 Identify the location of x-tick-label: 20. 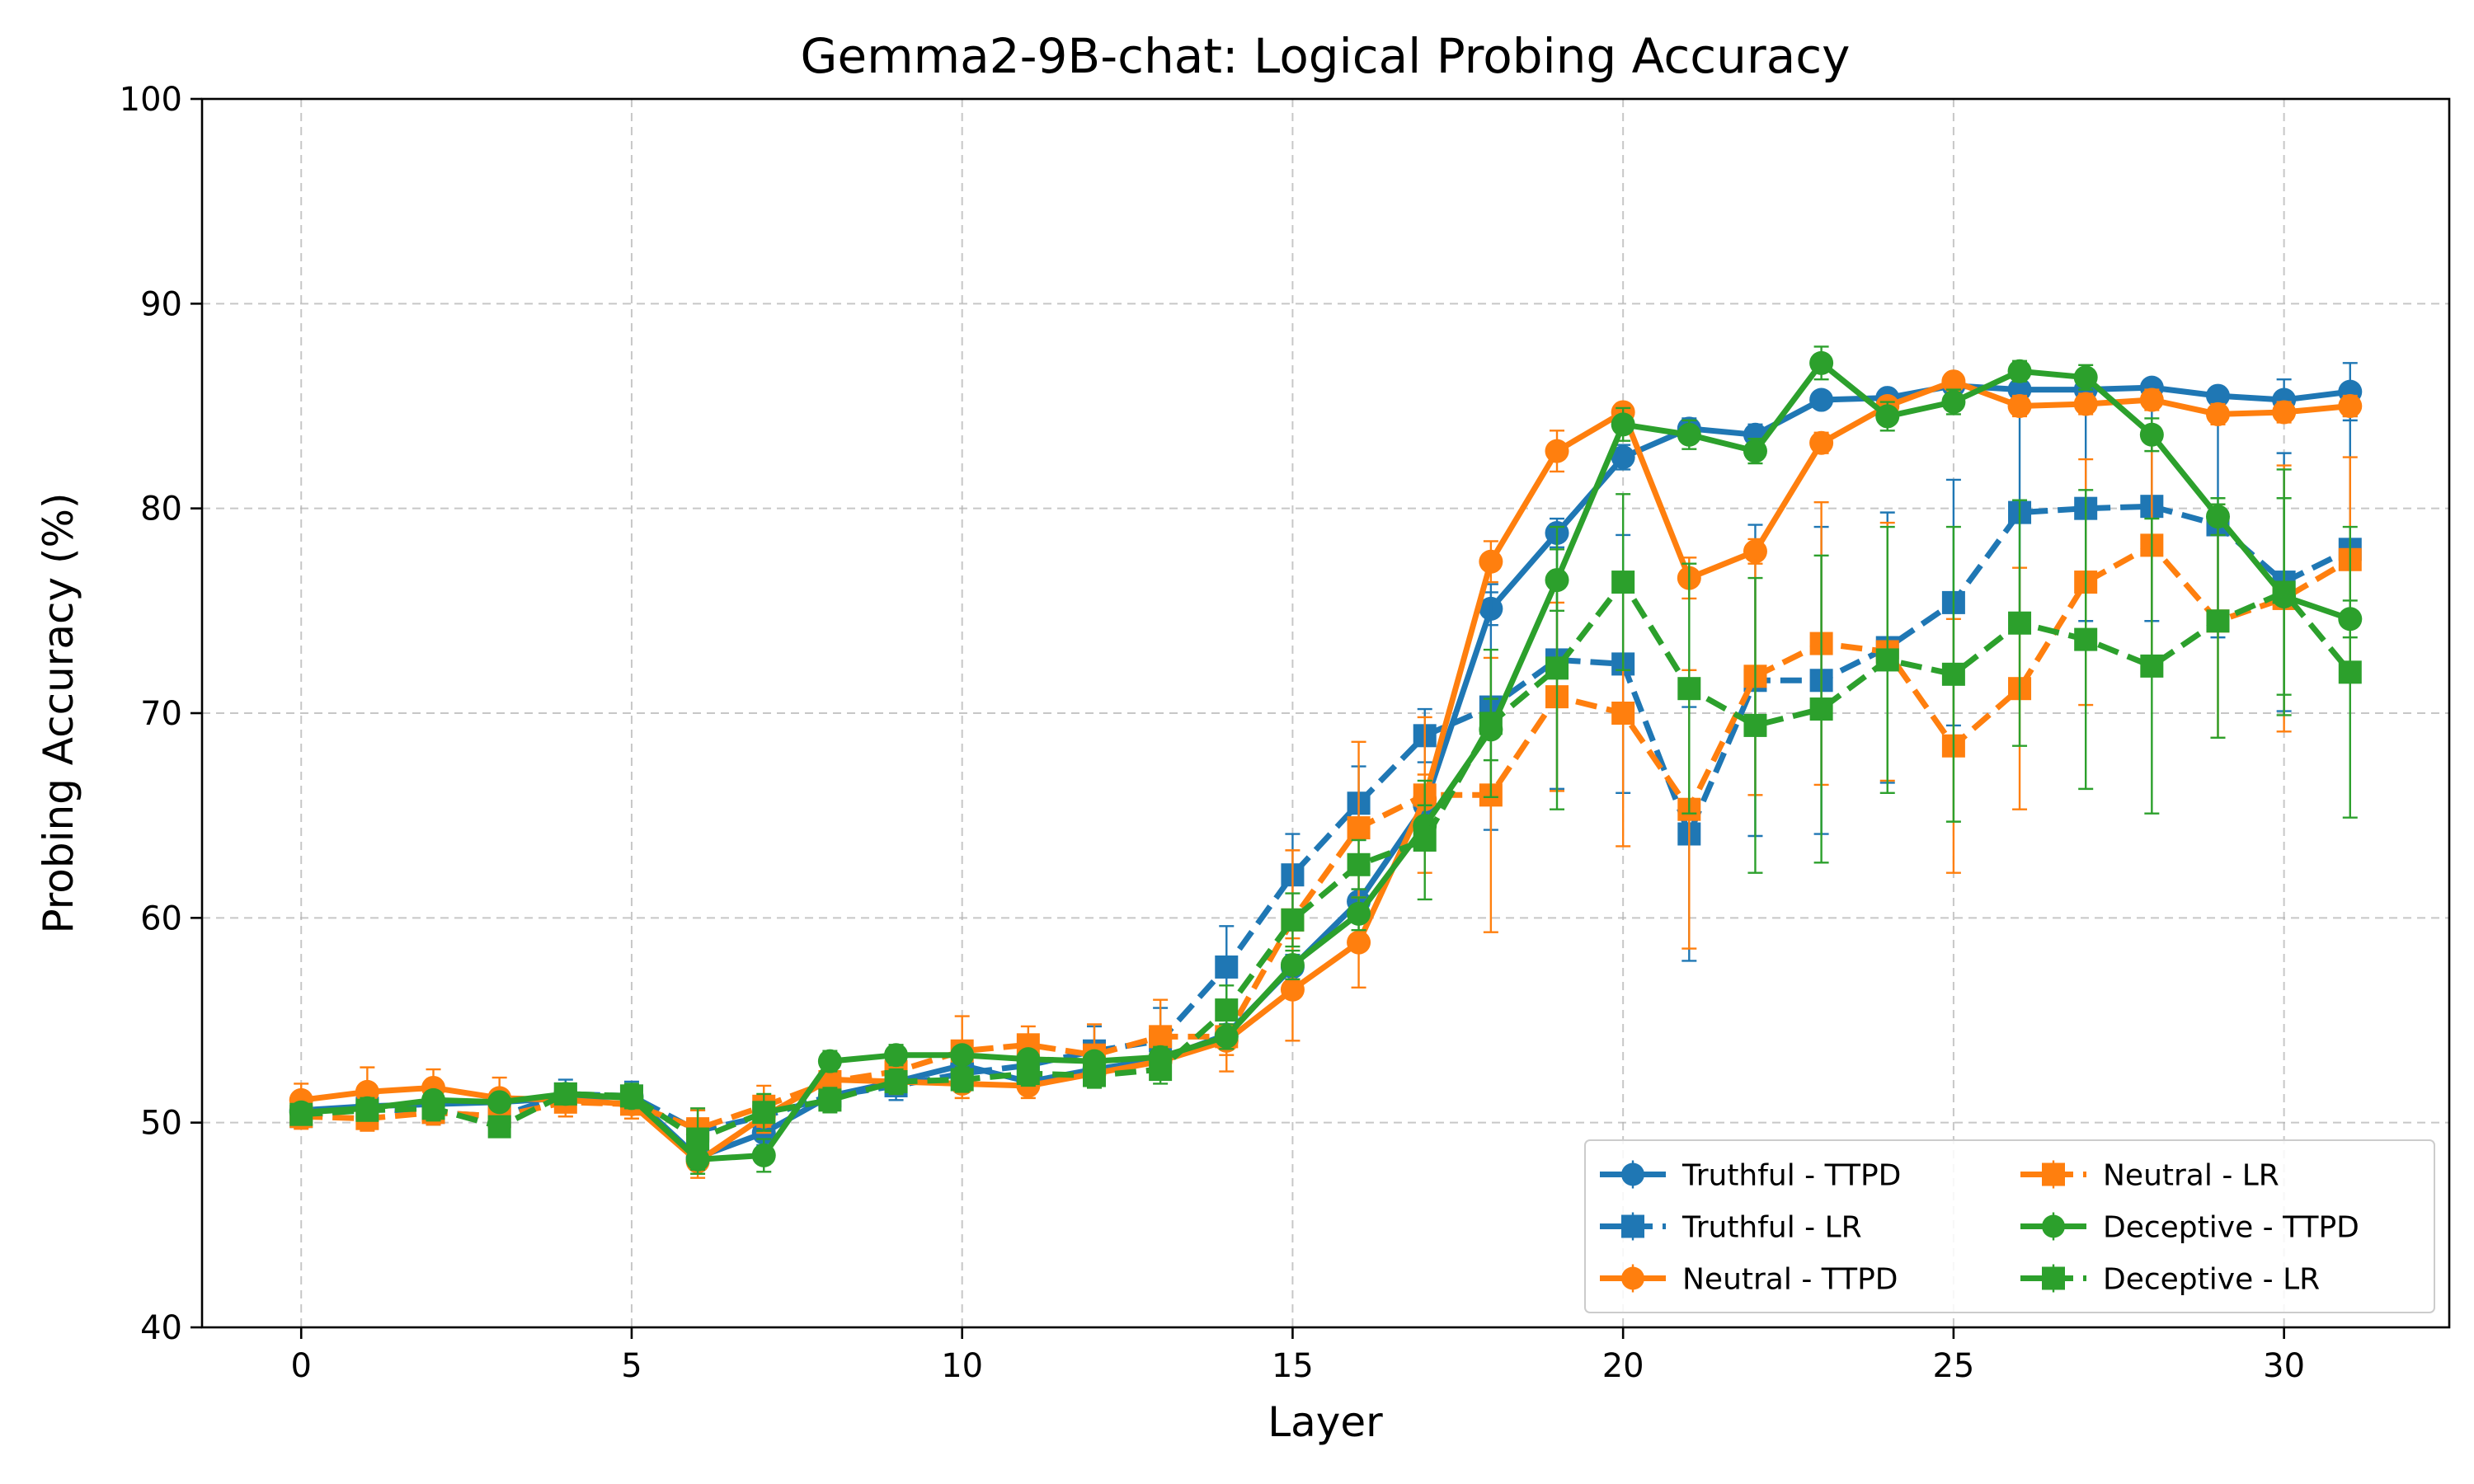
(1623, 1366).